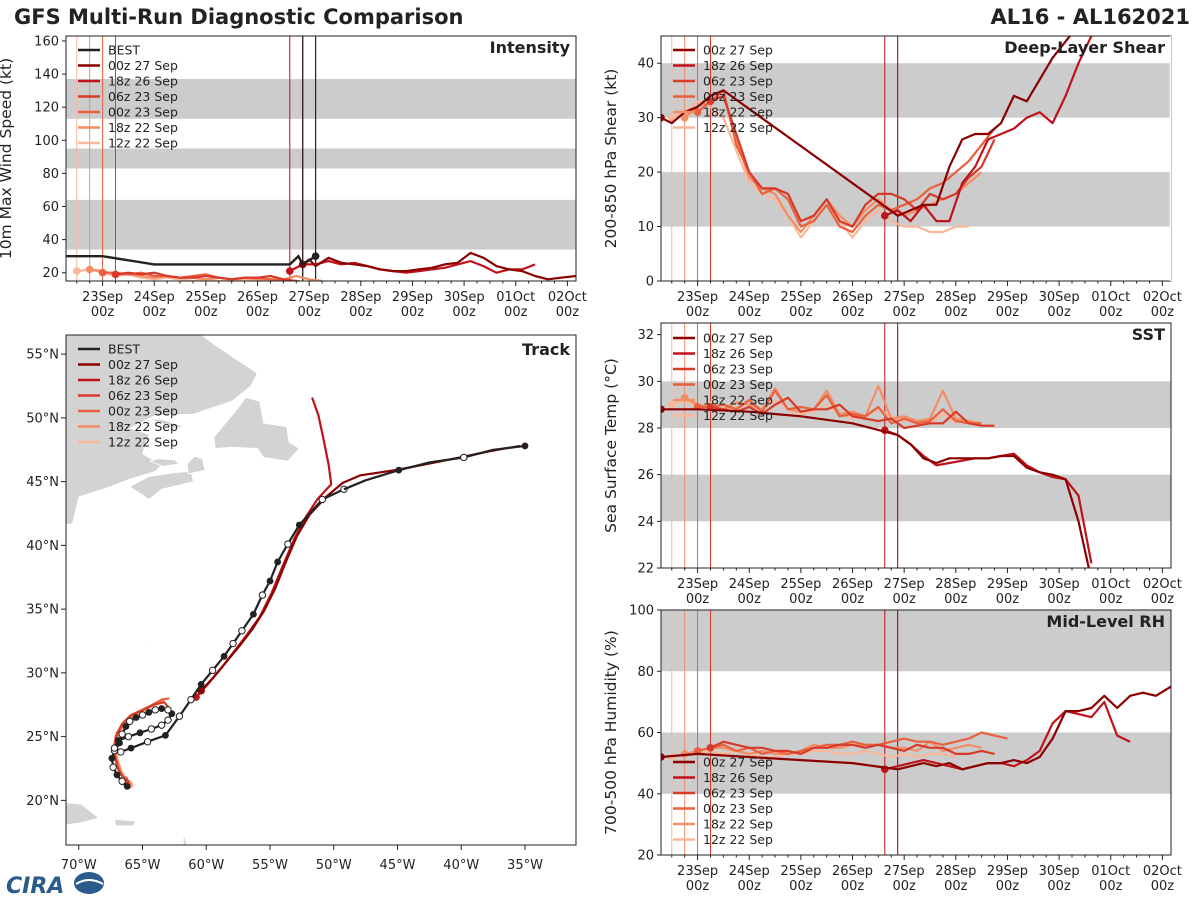  Describe the element at coordinates (55, 885) in the screenshot. I see `cira-logo: CIRA` at that location.